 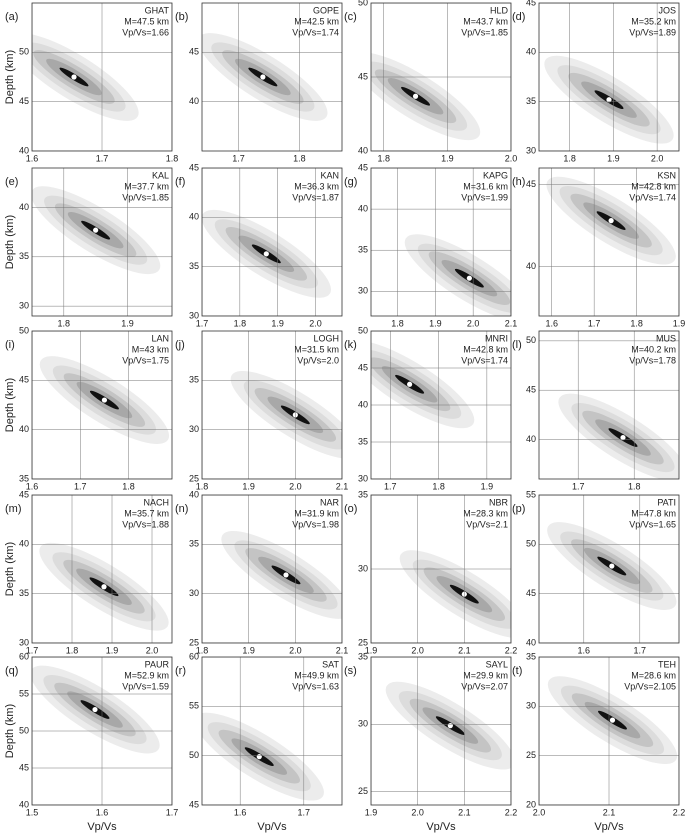 What do you see at coordinates (350, 671) in the screenshot?
I see `panel-label: (s)` at bounding box center [350, 671].